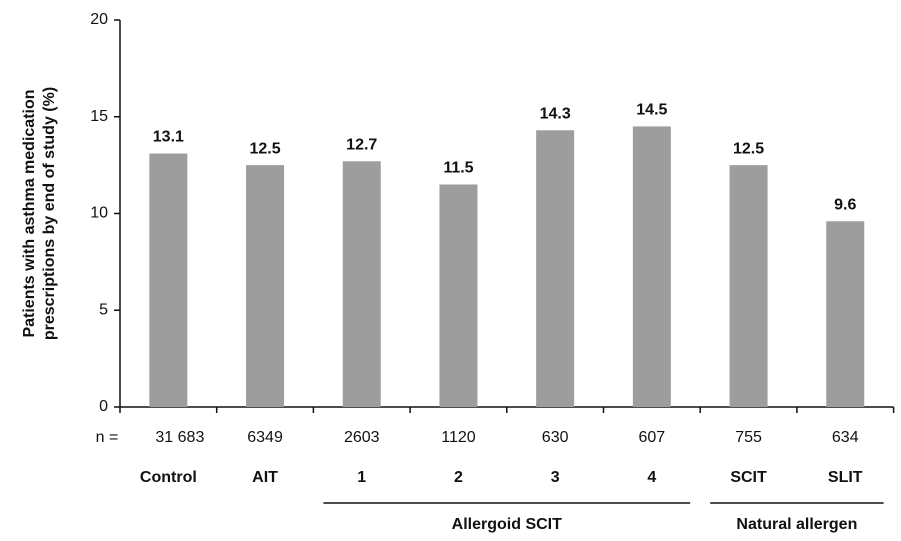 This screenshot has height=541, width=901. Describe the element at coordinates (265, 477) in the screenshot. I see `x-tick-label: AIT` at that location.